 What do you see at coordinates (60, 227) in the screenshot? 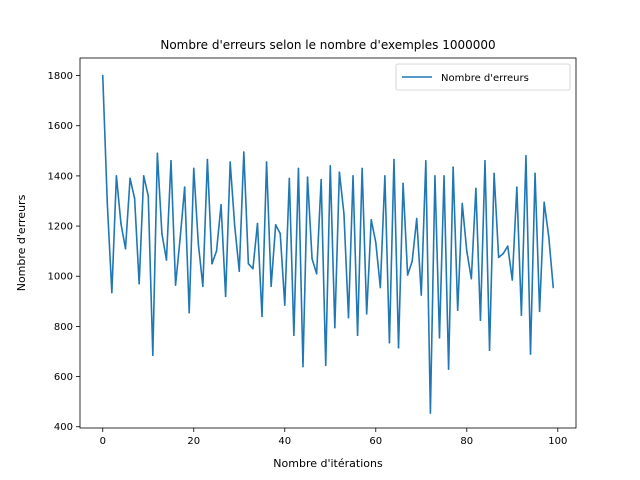
I see `y-tick-label: 1200` at bounding box center [60, 227].